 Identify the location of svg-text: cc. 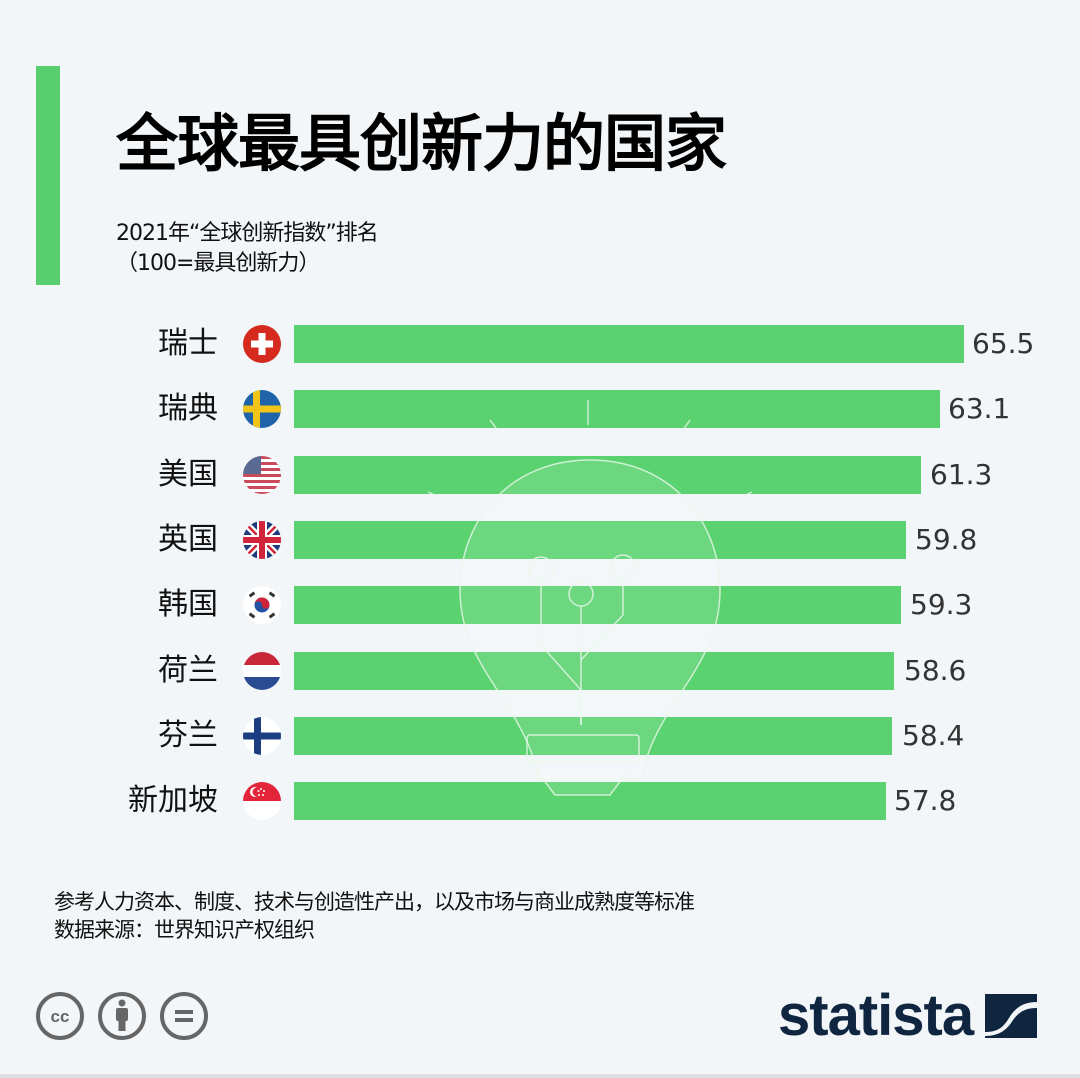
(60, 1016).